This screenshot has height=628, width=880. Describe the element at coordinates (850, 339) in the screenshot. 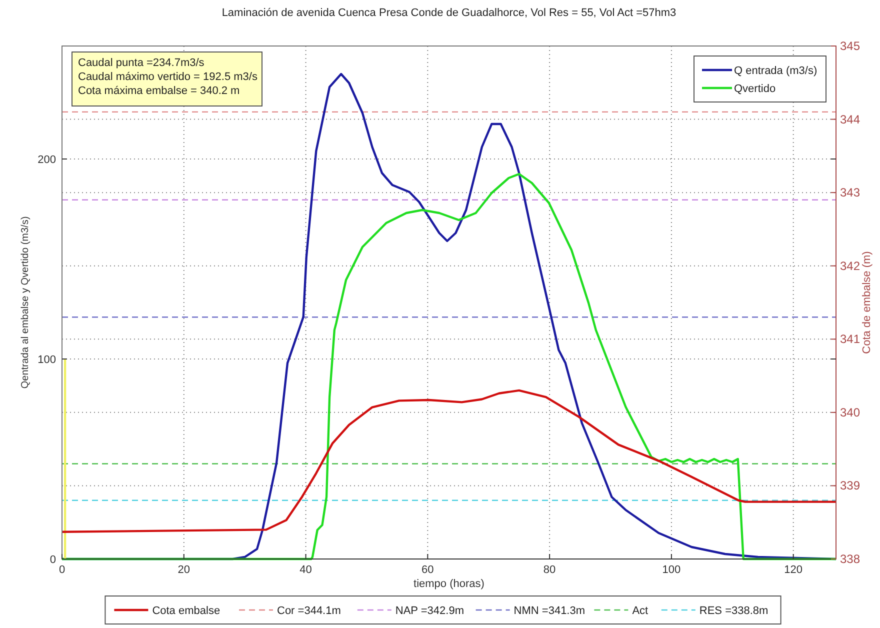

I see `y2-tick-label: 341` at that location.